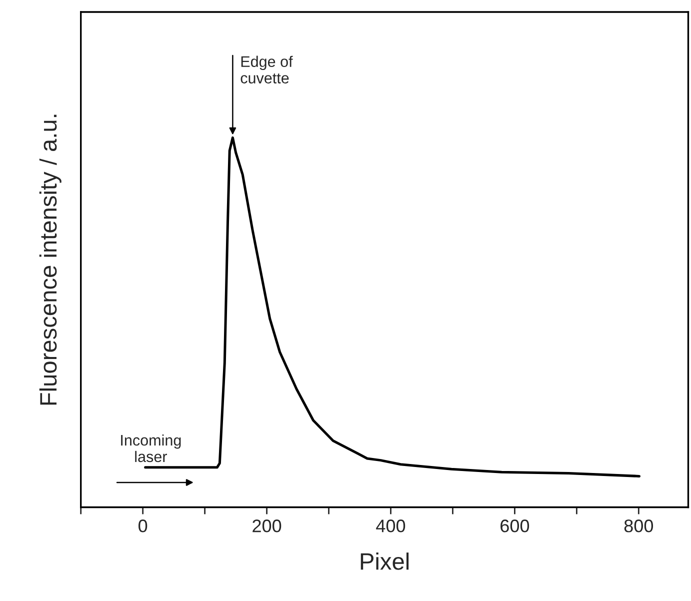 The image size is (691, 601). I want to click on annotation: Incoming laser, so click(151, 448).